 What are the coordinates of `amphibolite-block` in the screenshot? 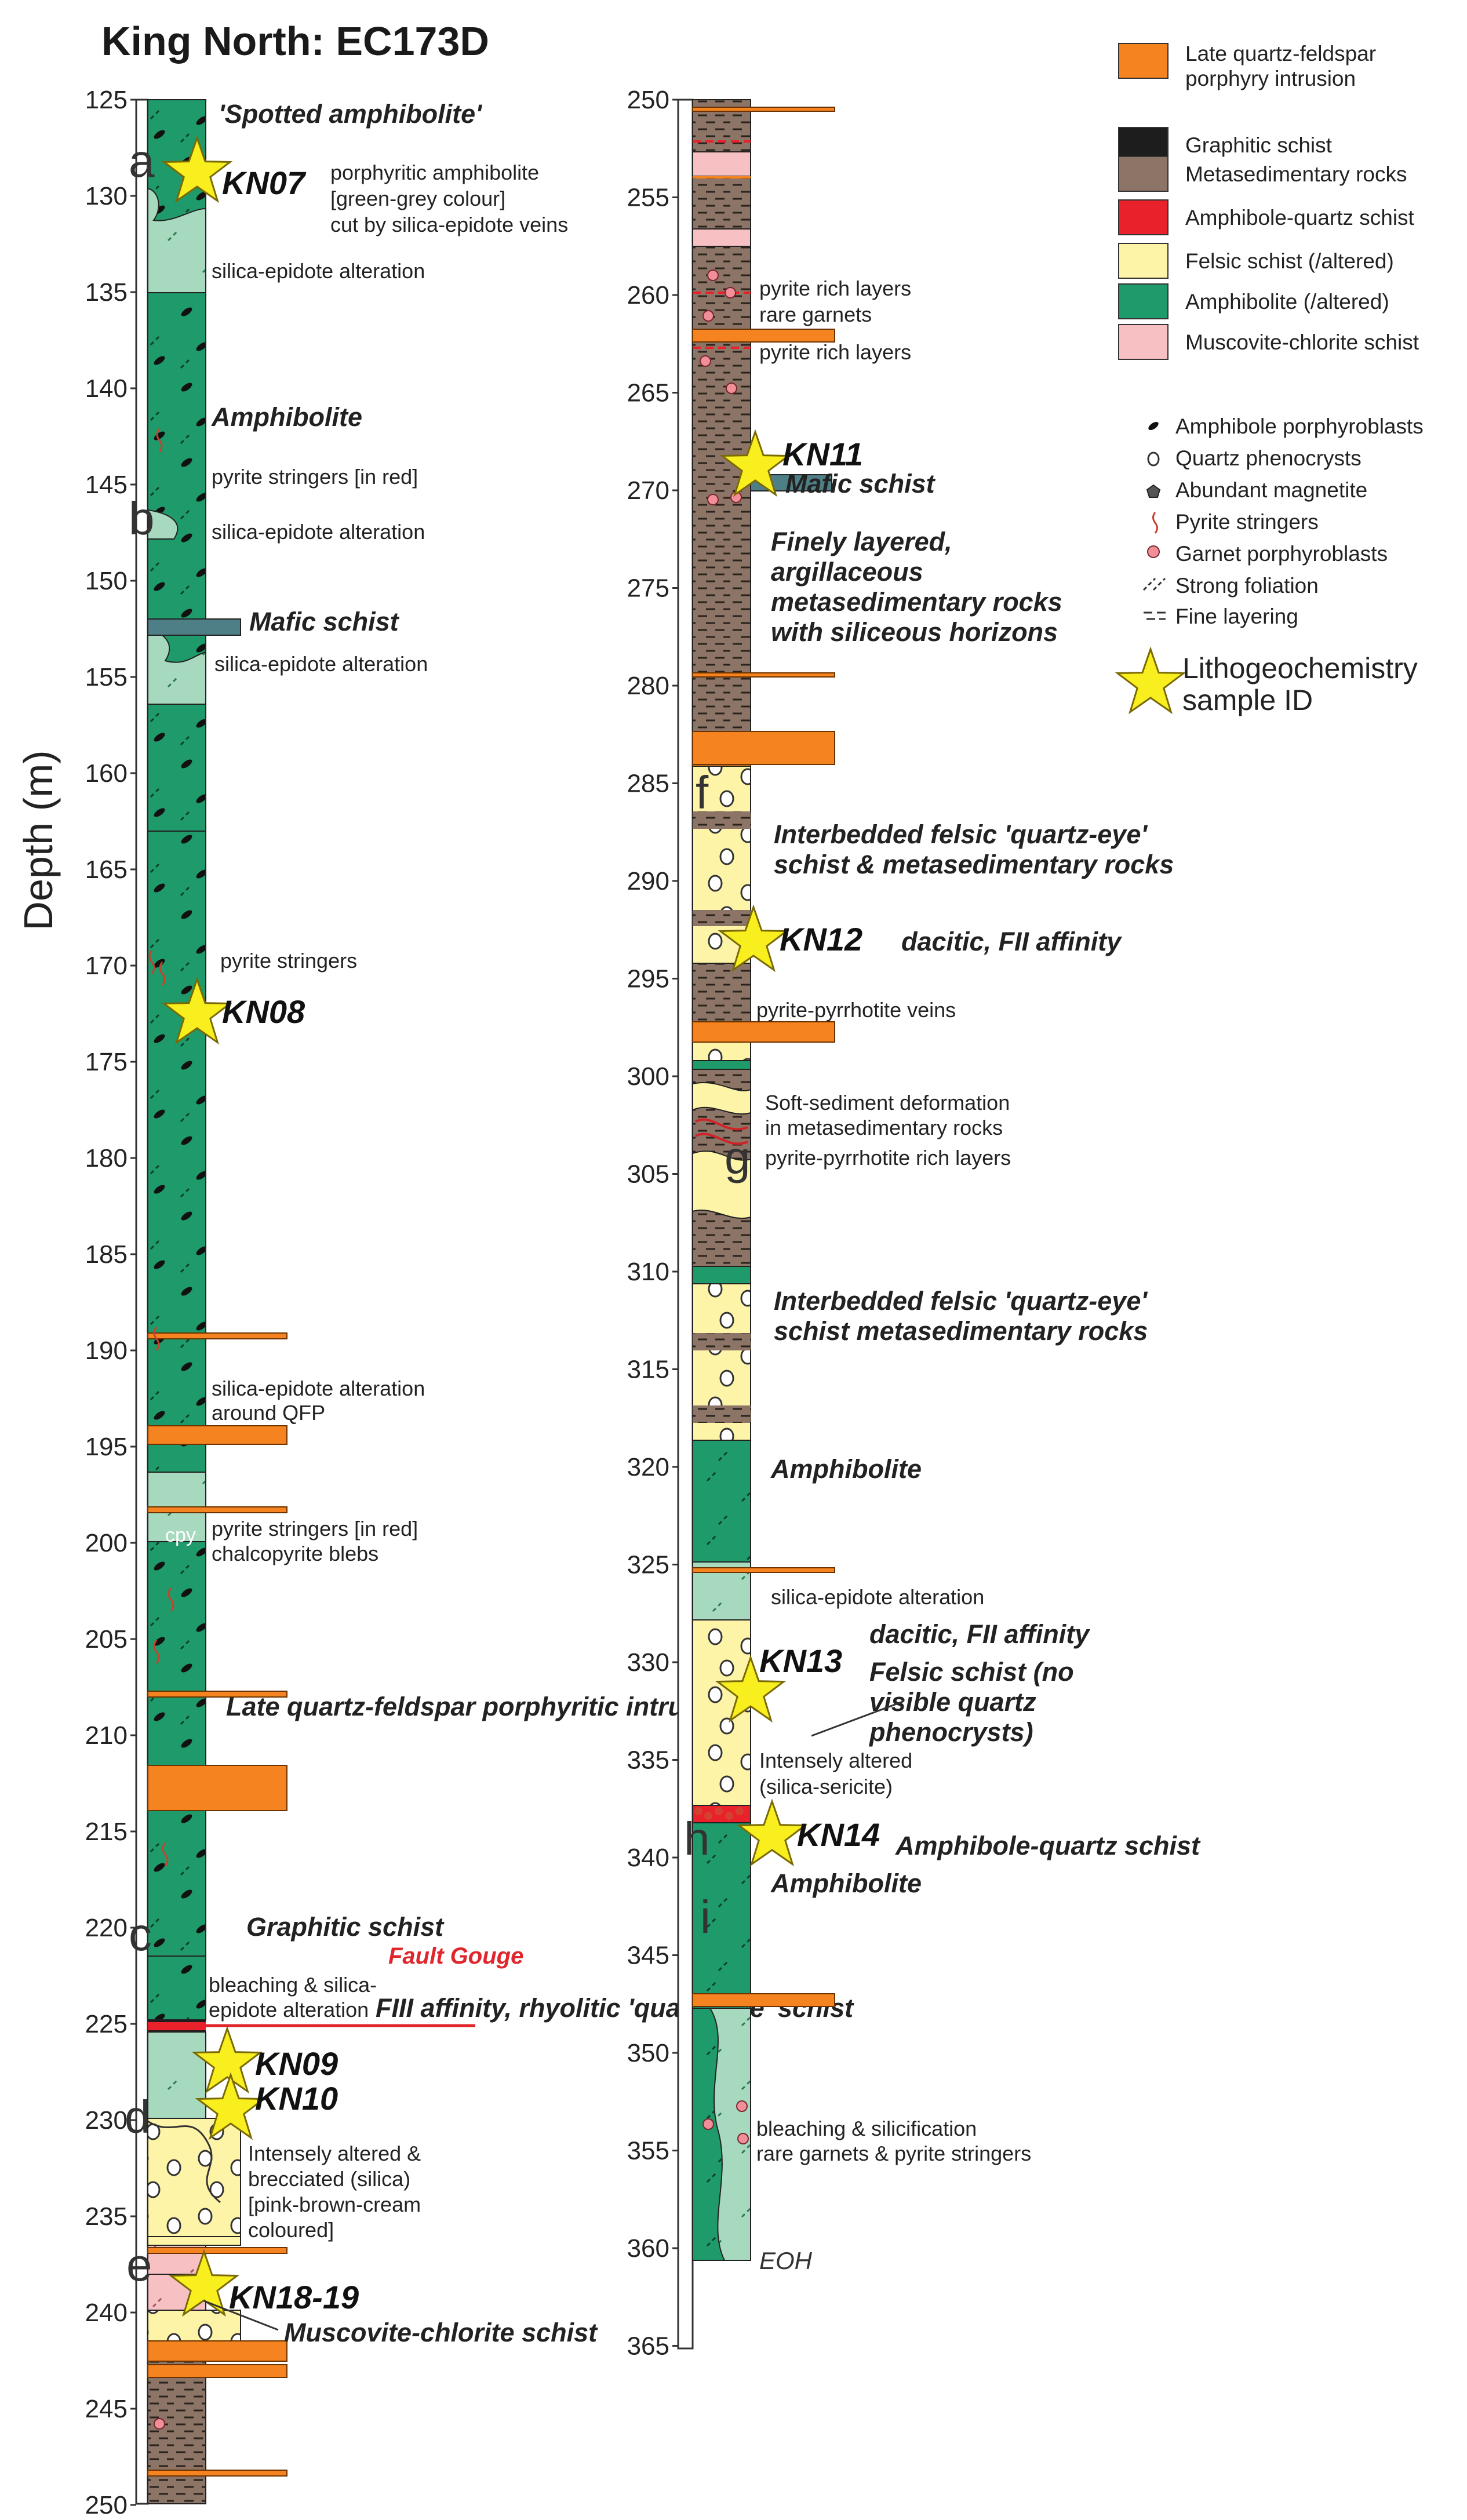 It's located at (721, 1501).